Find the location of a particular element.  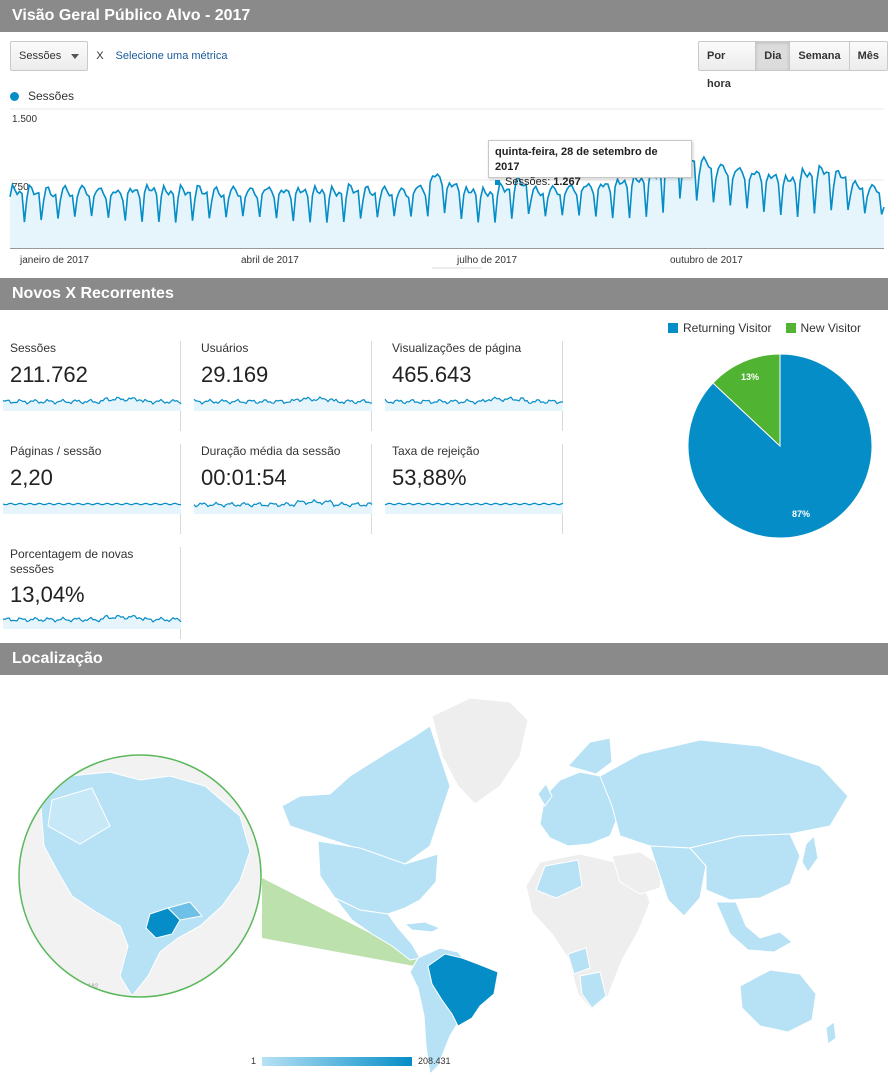

map-region-australia is located at coordinates (778, 1001).